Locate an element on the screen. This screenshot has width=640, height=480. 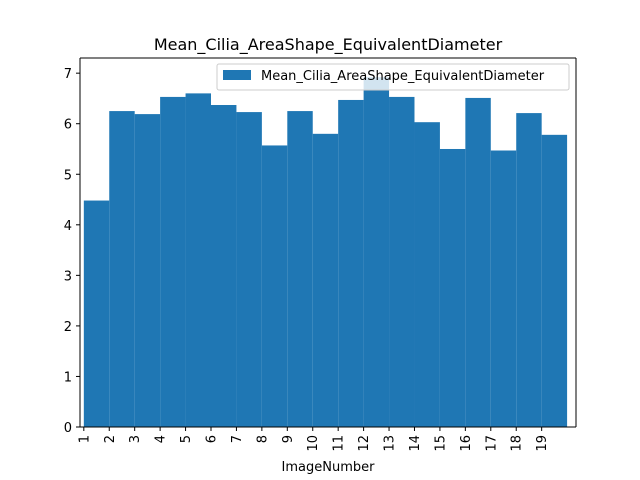
y-tick-label: 3 is located at coordinates (68, 276).